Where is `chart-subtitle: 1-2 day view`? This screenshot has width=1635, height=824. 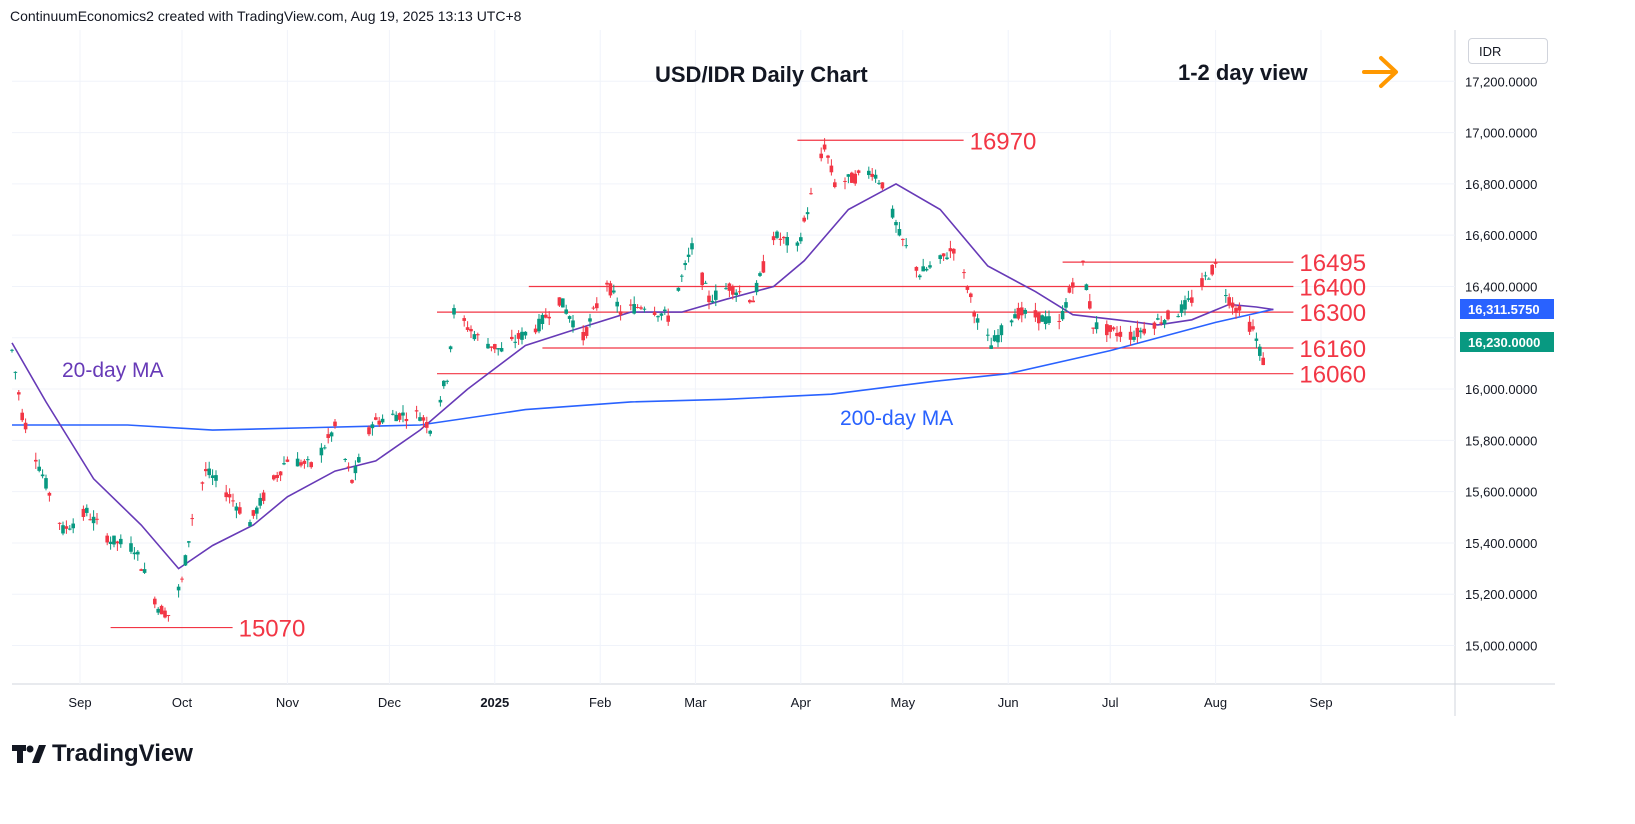 chart-subtitle: 1-2 day view is located at coordinates (1243, 72).